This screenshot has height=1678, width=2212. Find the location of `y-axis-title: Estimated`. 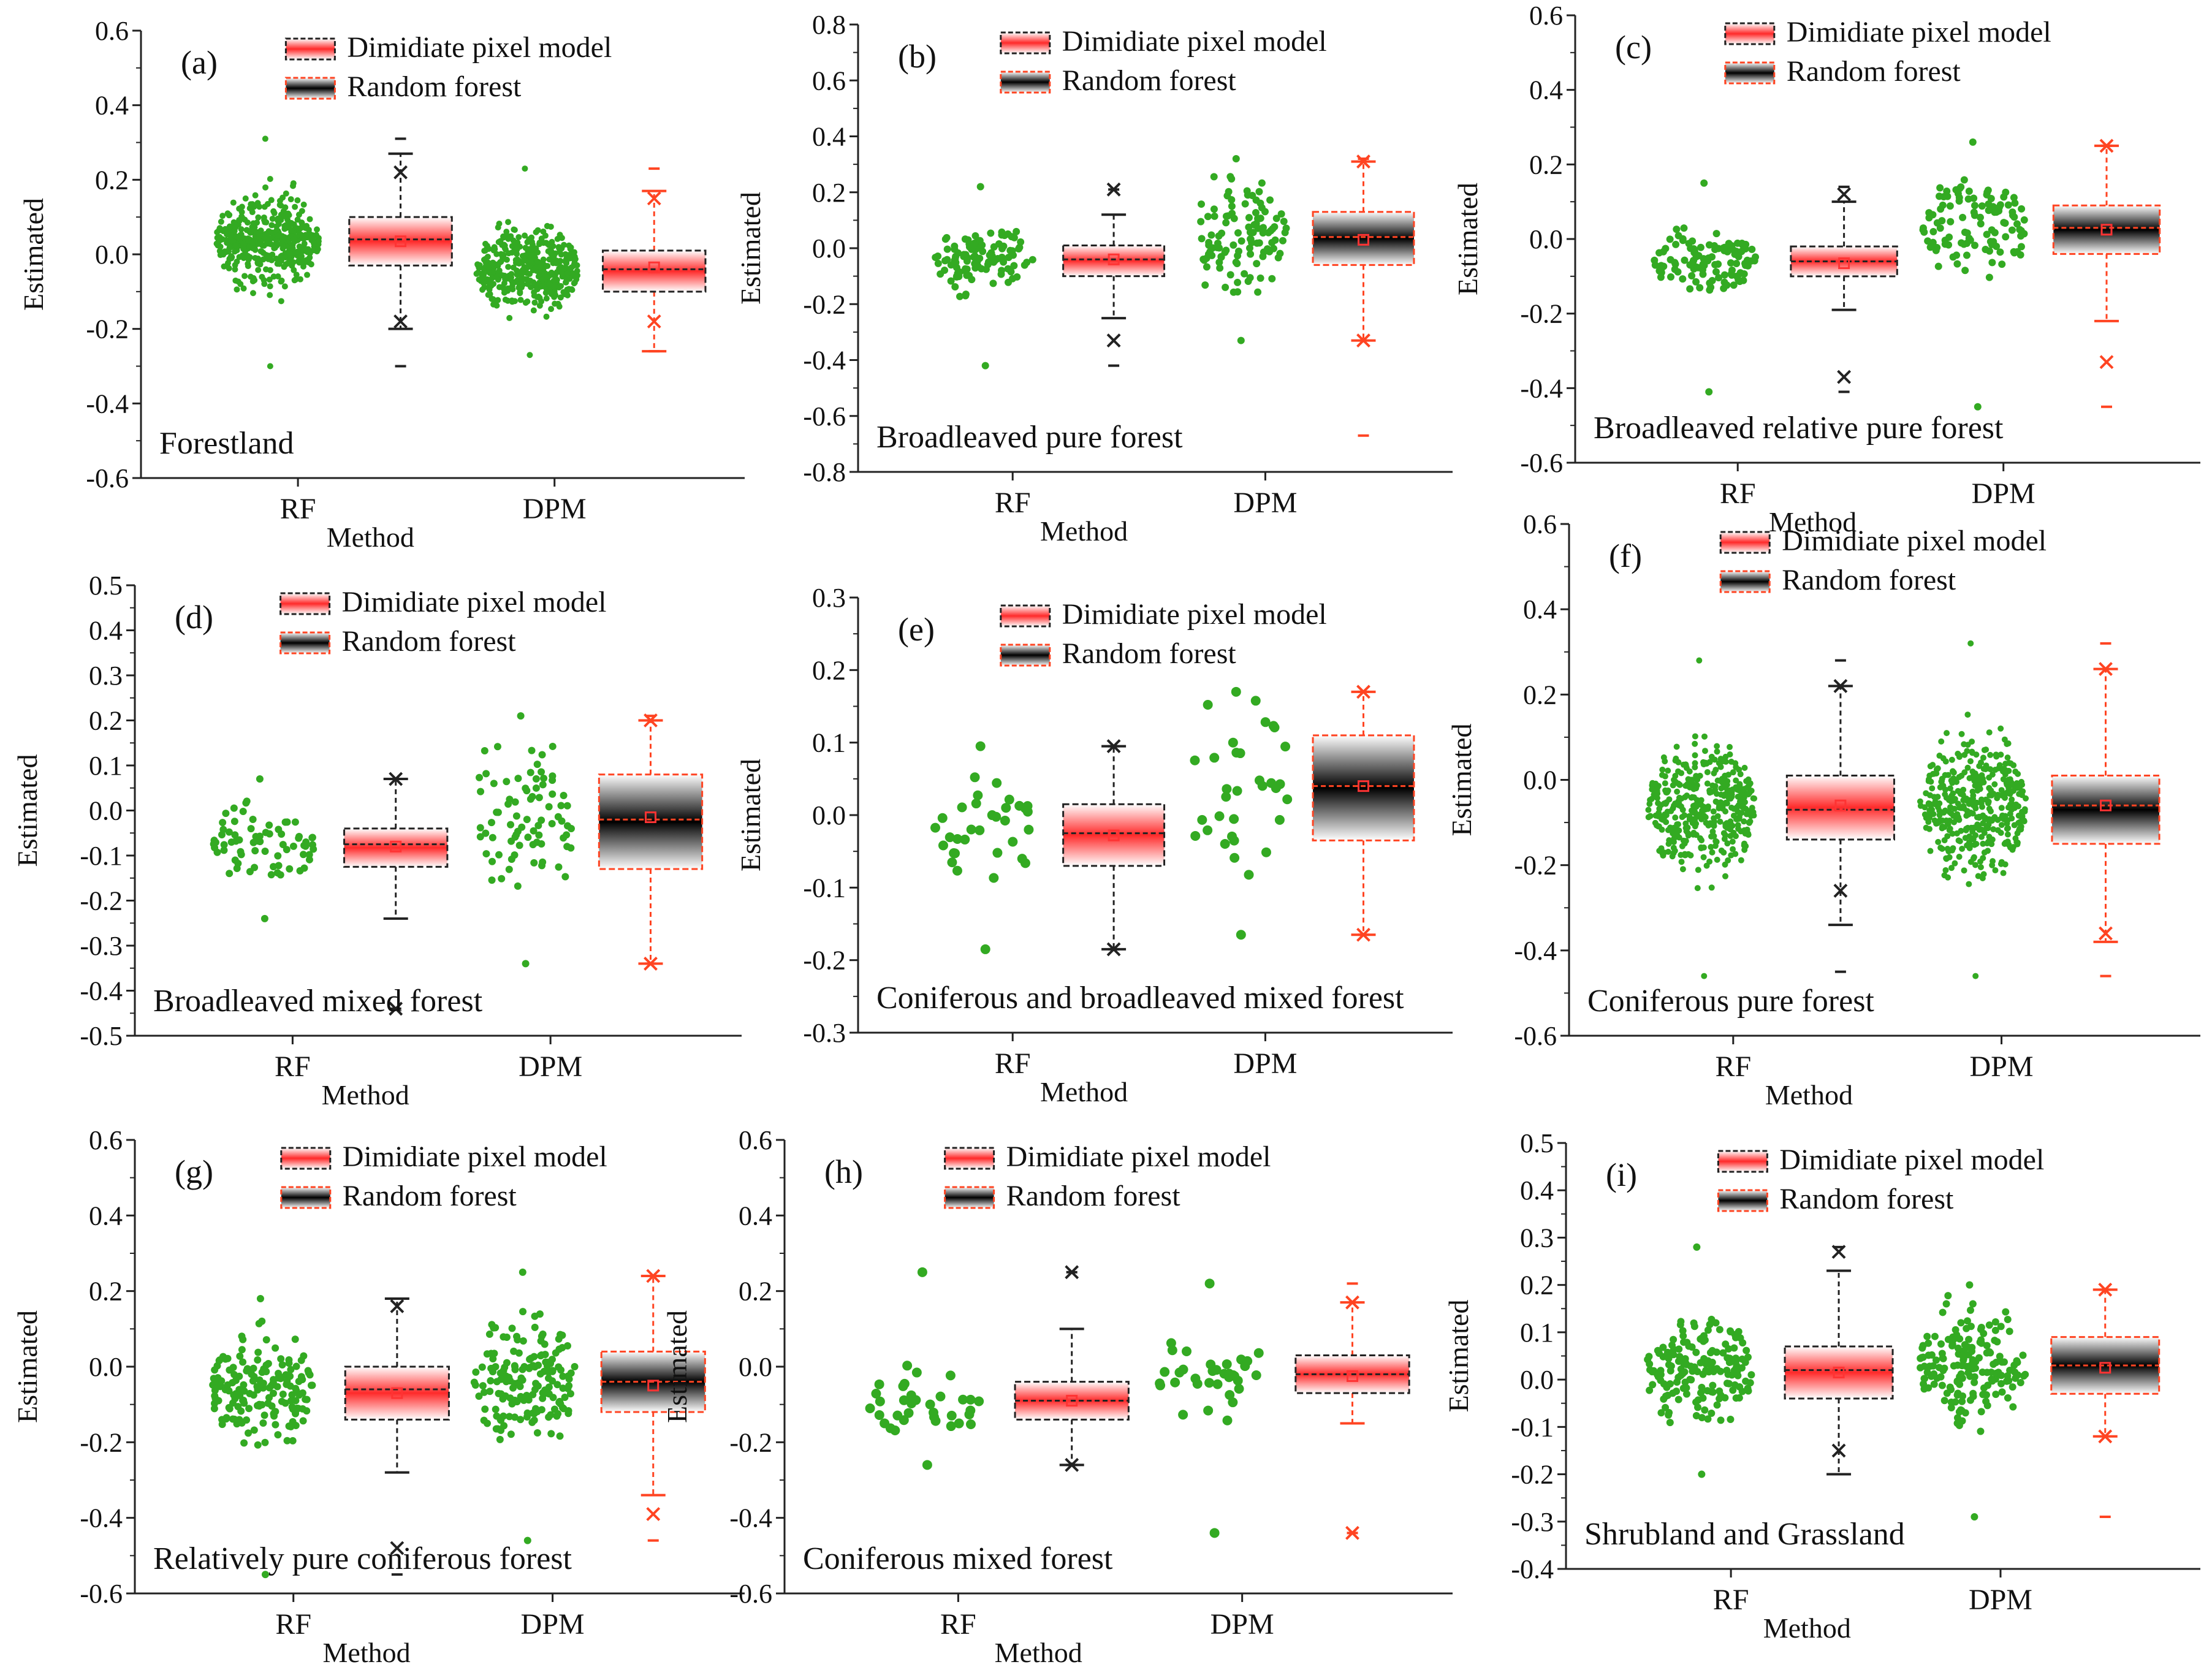

y-axis-title: Estimated is located at coordinates (1462, 780).